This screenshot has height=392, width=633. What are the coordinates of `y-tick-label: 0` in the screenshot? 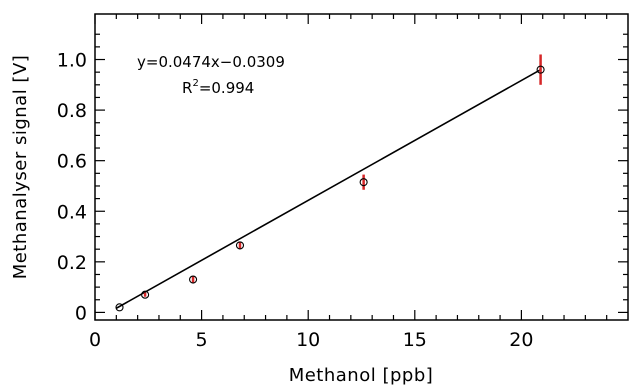 It's located at (81, 313).